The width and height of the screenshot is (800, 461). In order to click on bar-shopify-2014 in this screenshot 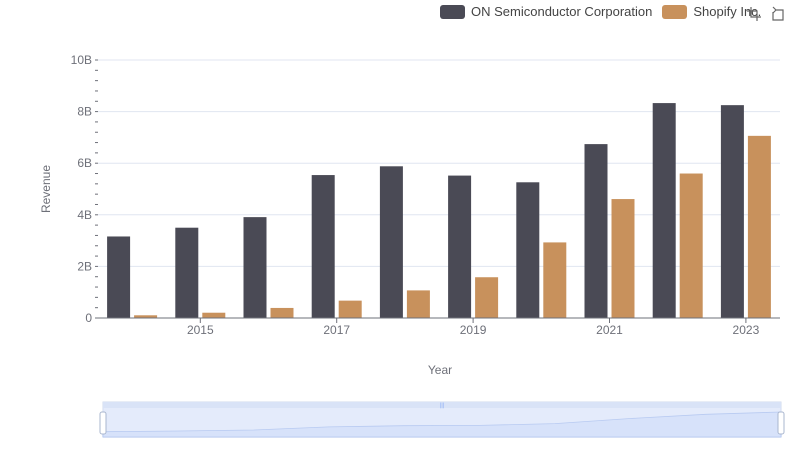, I will do `click(146, 316)`.